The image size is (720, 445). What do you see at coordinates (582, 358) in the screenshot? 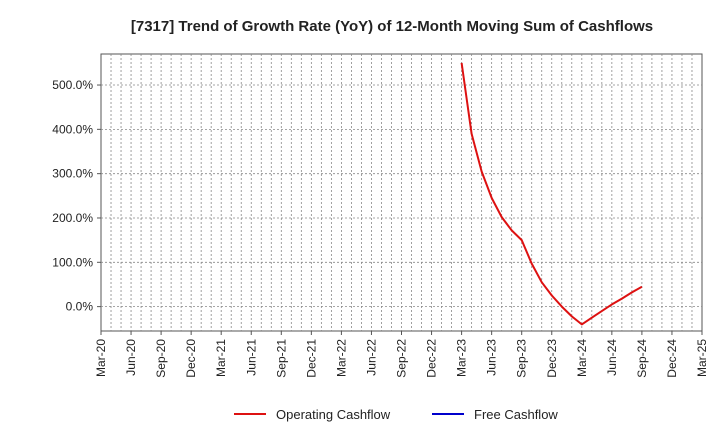
I see `x-tick-label: Mar-24` at bounding box center [582, 358].